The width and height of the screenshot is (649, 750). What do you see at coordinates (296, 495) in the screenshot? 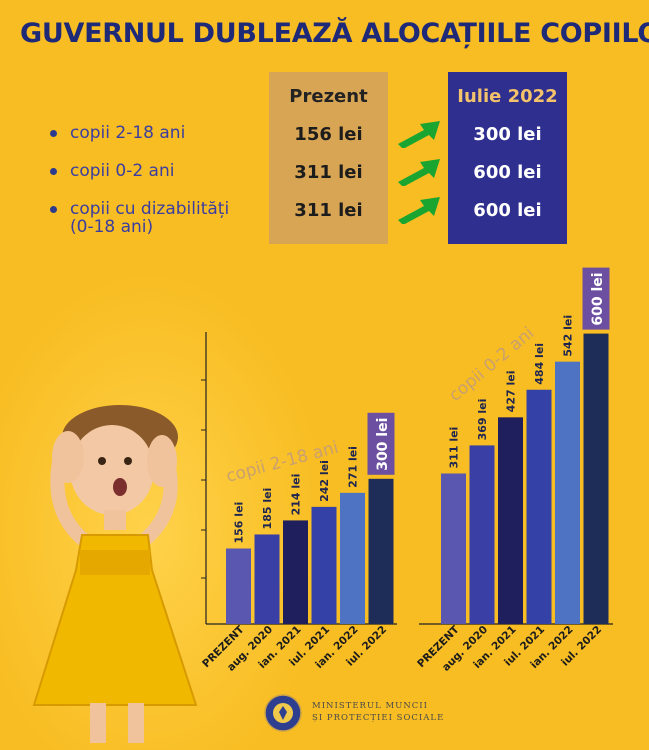
I see `bar-value-label: 214 lei` at bounding box center [296, 495].